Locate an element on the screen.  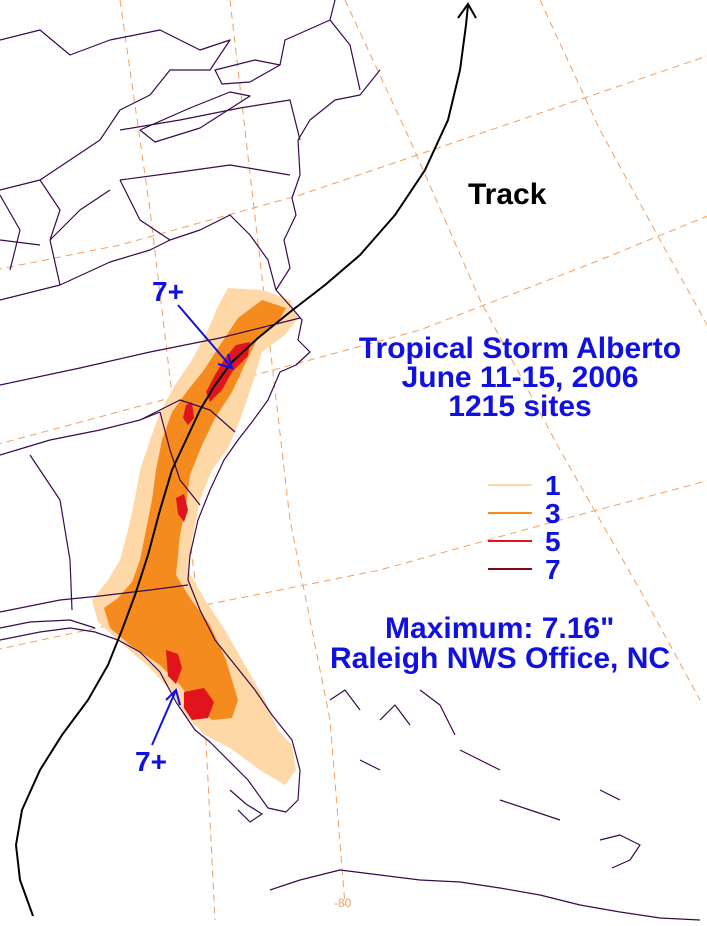
legend-row: 5 is located at coordinates (533, 541).